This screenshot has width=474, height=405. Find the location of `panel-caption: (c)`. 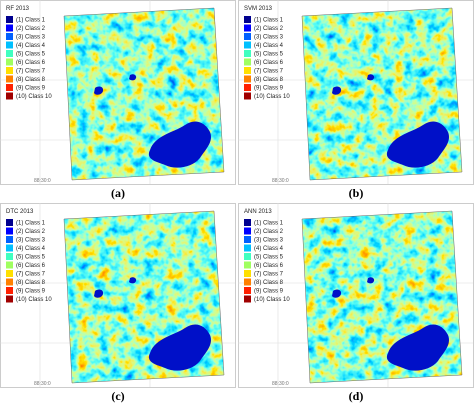

panel-caption: (c) is located at coordinates (117, 396).